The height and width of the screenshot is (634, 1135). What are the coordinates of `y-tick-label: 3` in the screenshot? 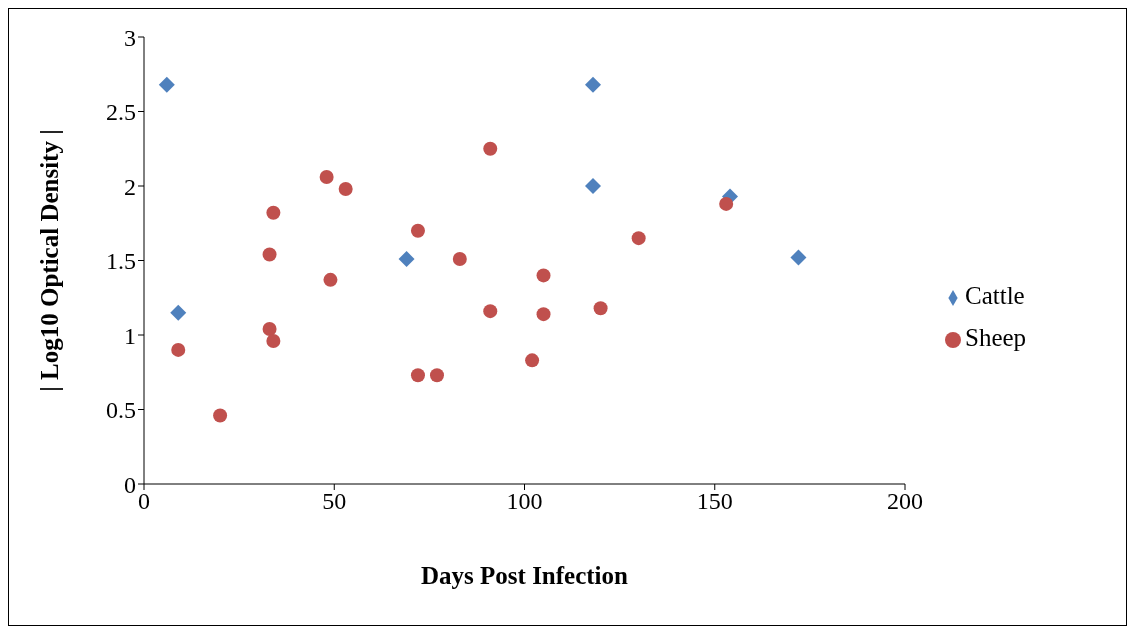 It's located at (130, 37).